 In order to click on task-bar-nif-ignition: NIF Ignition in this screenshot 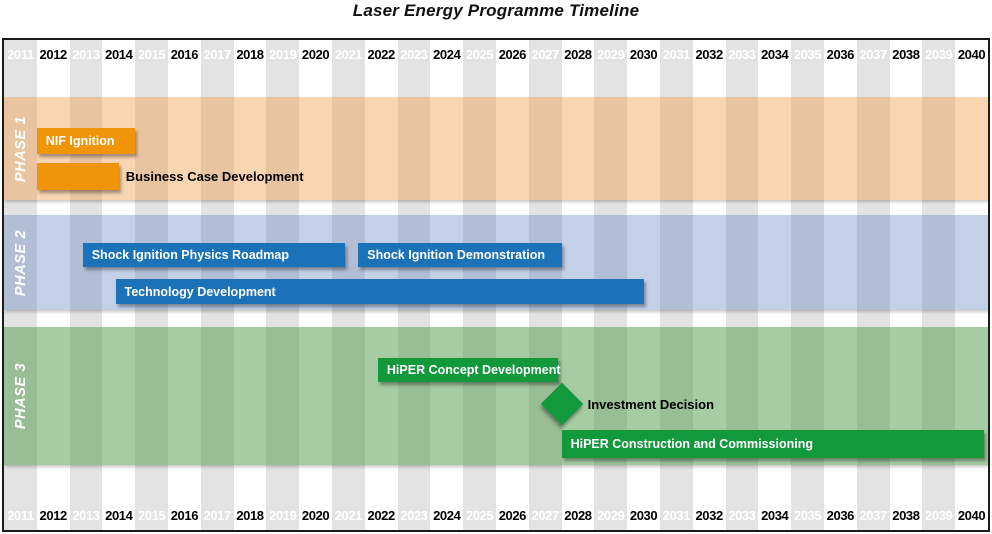, I will do `click(86, 141)`.